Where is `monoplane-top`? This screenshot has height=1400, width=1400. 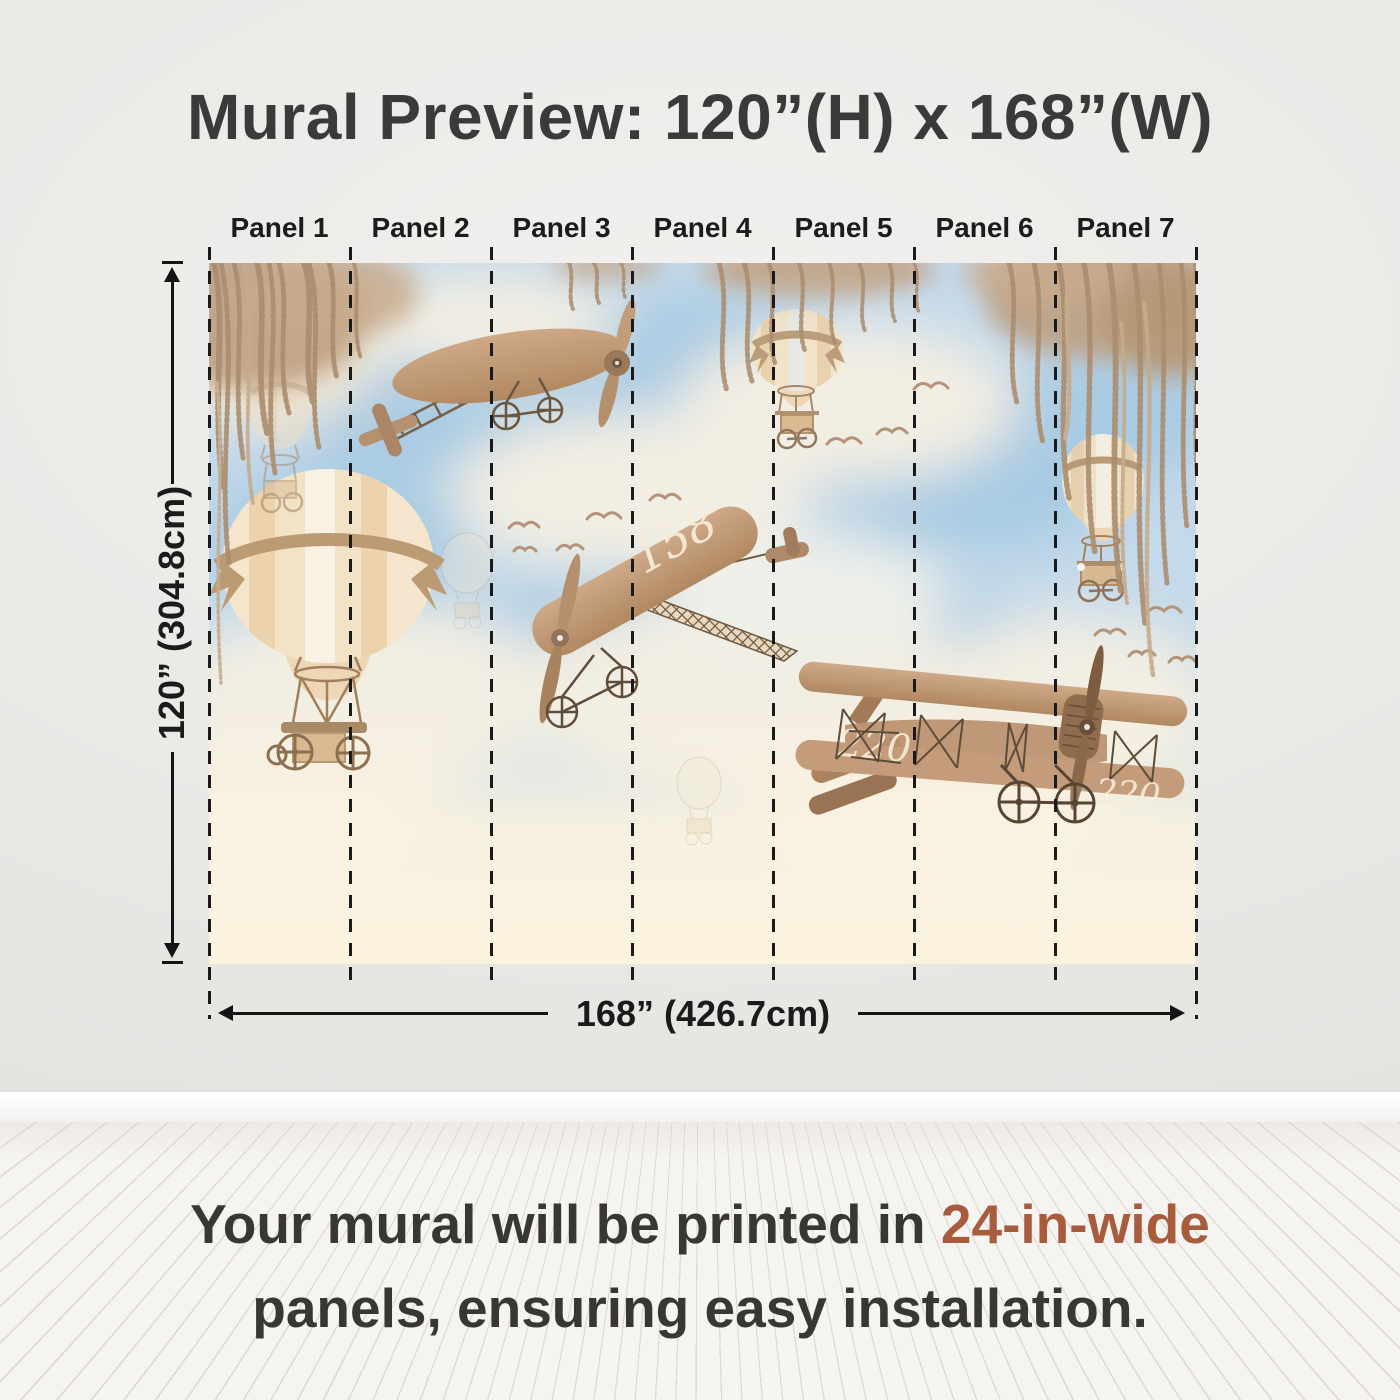
monoplane-top is located at coordinates (497, 377).